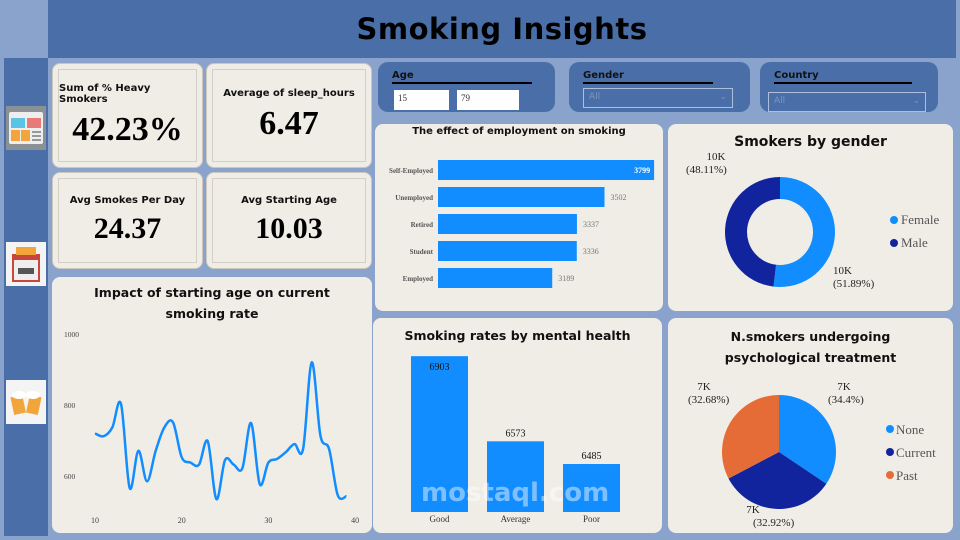 The height and width of the screenshot is (540, 960). Describe the element at coordinates (289, 123) in the screenshot. I see `kpi-value: 6.47` at that location.